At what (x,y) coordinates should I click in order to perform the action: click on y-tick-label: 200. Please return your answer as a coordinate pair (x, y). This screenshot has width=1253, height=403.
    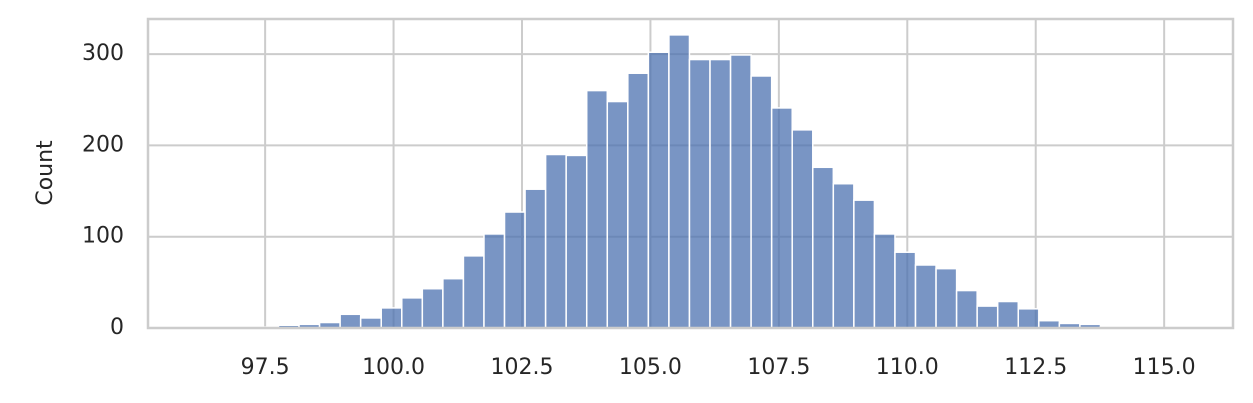
    Looking at the image, I should click on (103, 144).